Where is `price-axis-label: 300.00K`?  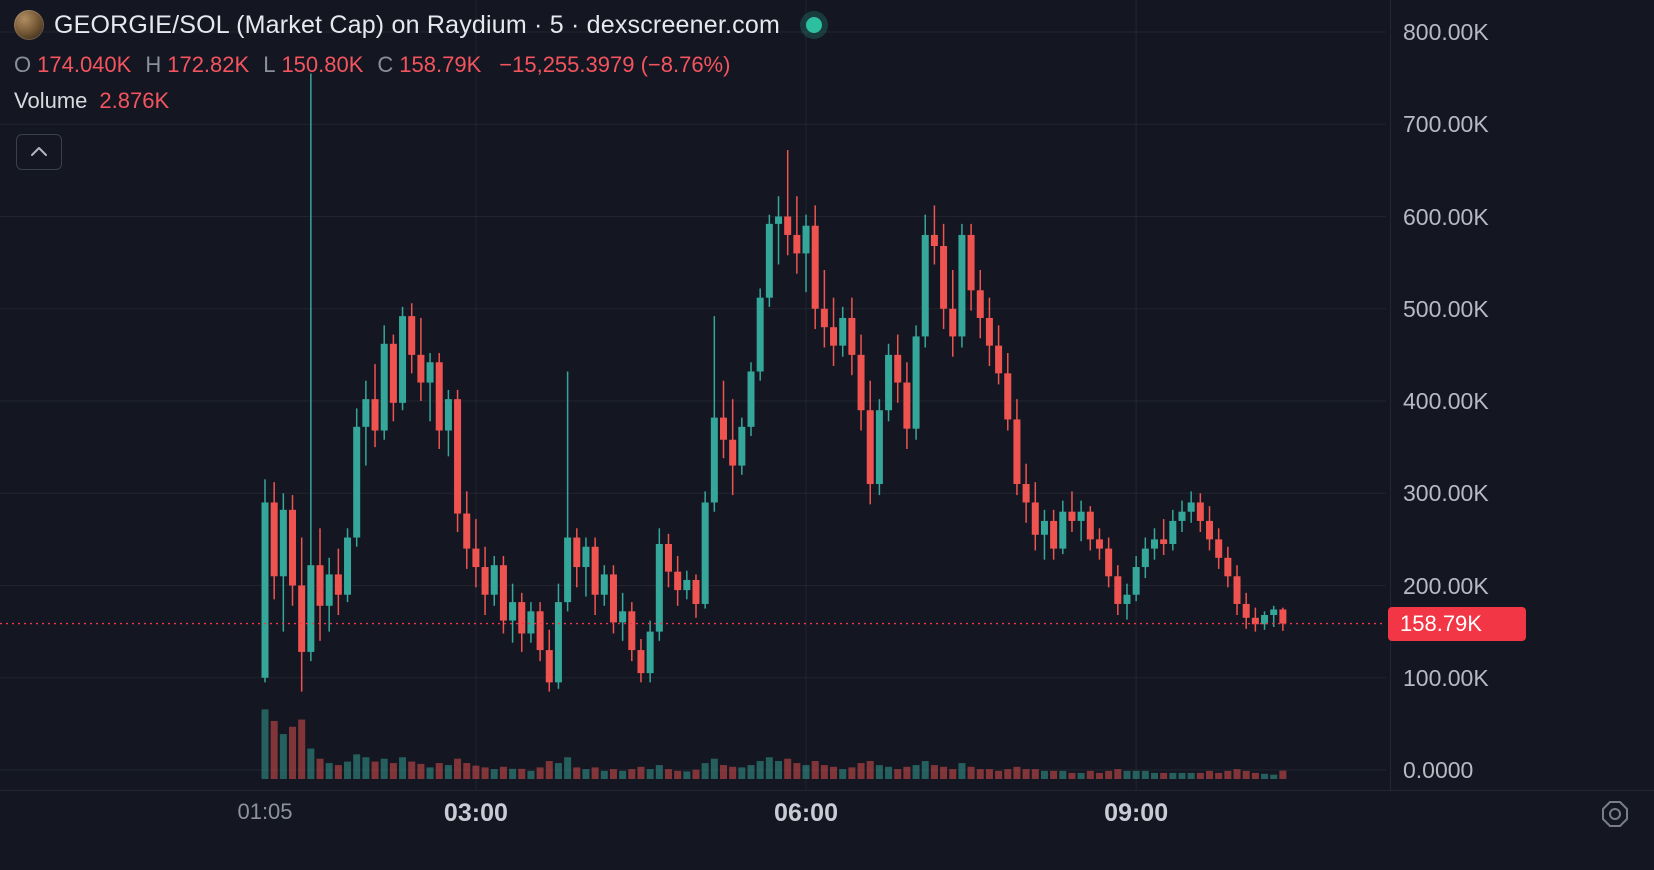 price-axis-label: 300.00K is located at coordinates (1446, 493).